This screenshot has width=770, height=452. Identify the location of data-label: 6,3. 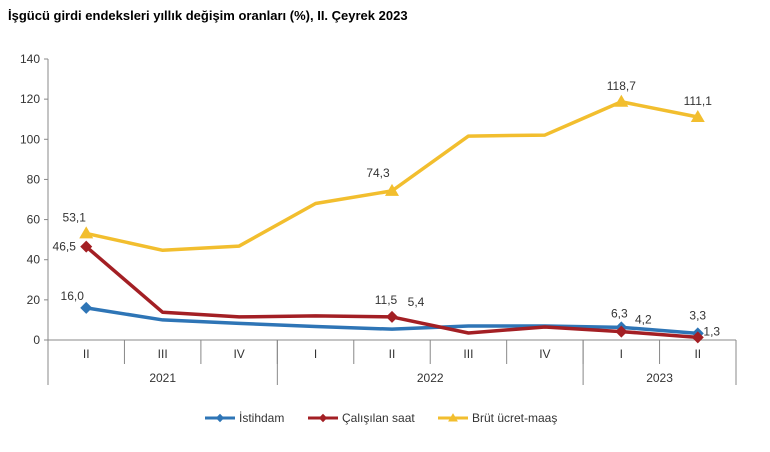
(619, 313).